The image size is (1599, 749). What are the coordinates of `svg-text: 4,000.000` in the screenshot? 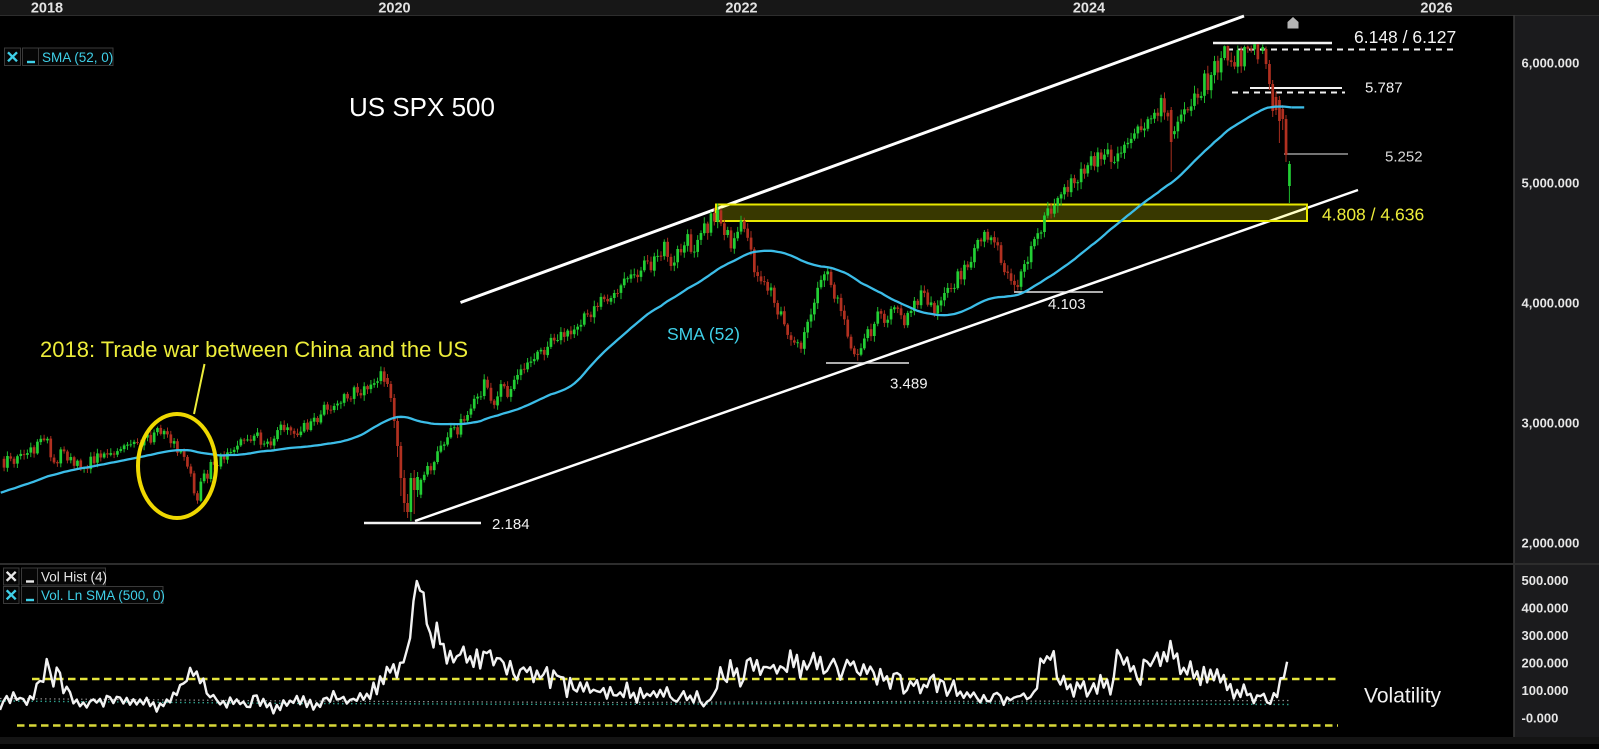 It's located at (1551, 302).